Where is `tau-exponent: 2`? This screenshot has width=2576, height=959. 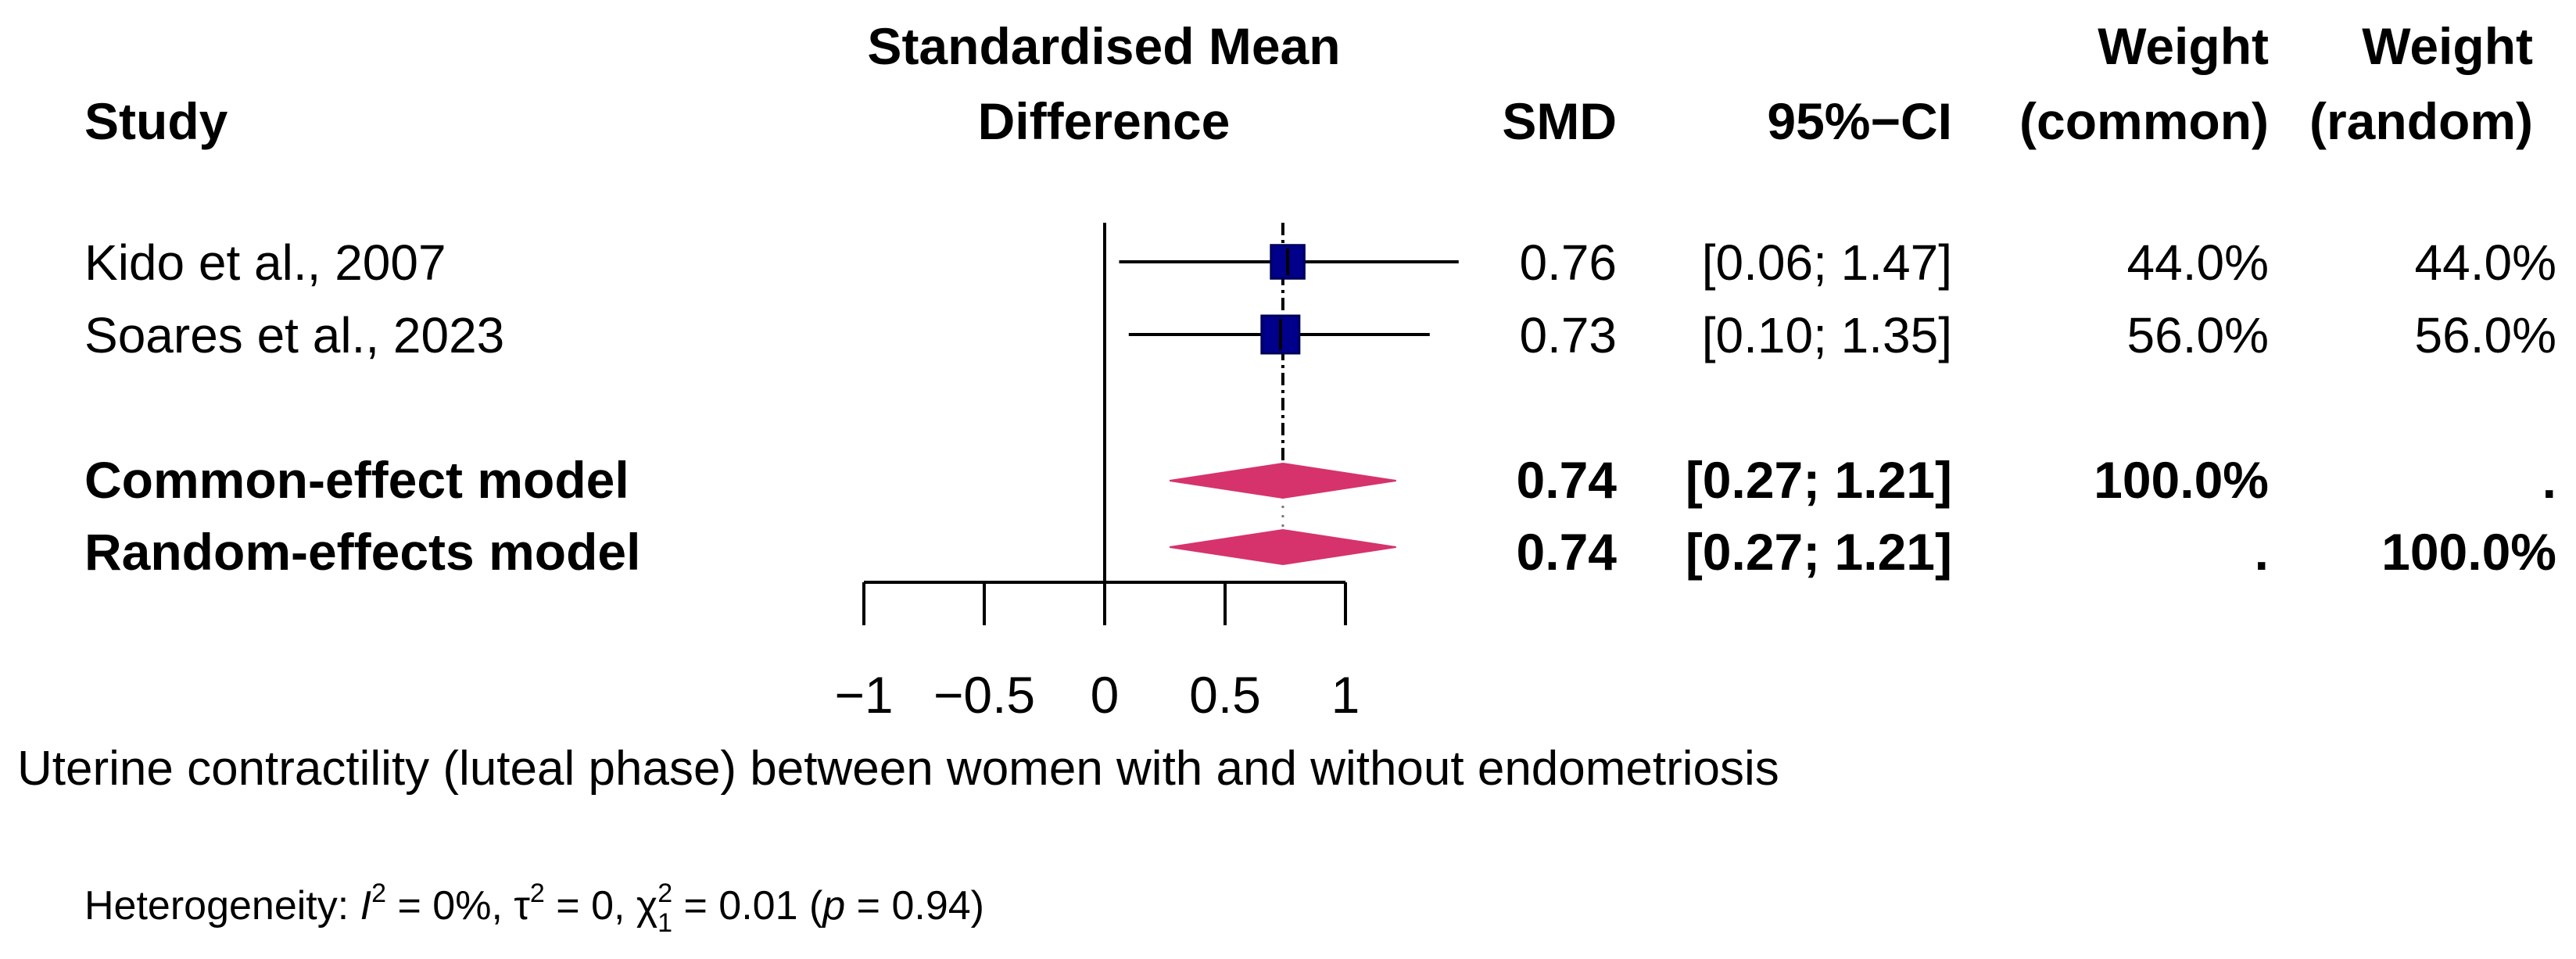
tau-exponent: 2 is located at coordinates (537, 893).